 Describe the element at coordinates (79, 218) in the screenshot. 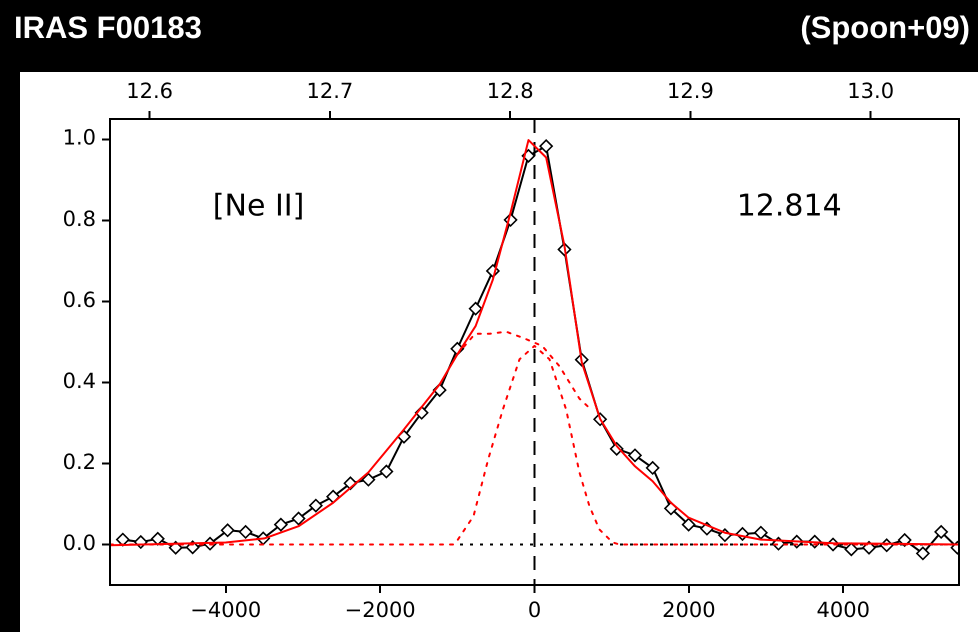

I see `y-tick-label: 0.8` at that location.